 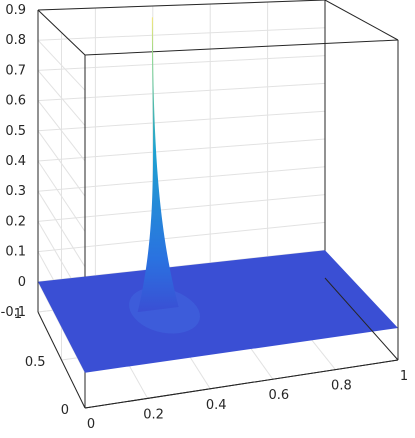 I want to click on z-tick-label: 0.7, so click(x=15, y=70).